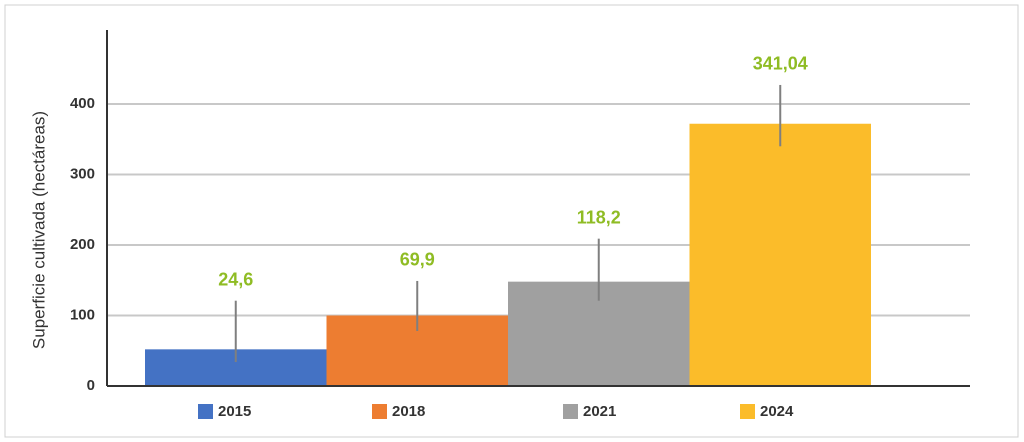 The height and width of the screenshot is (442, 1024). What do you see at coordinates (417, 260) in the screenshot?
I see `data-label: 69,9` at bounding box center [417, 260].